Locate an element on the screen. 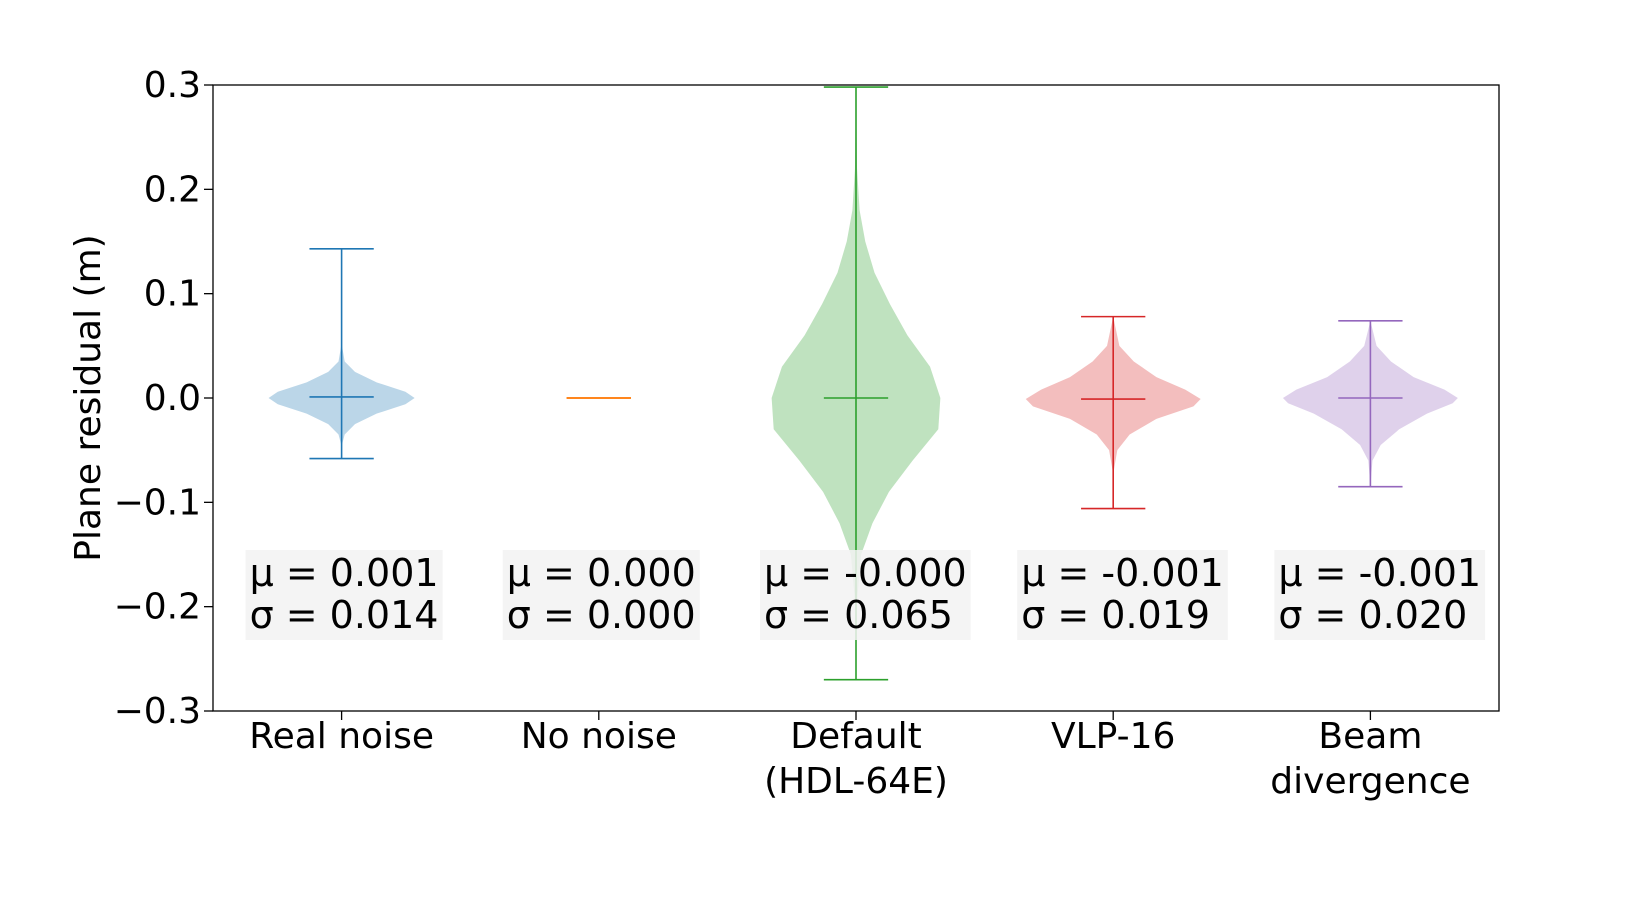 This screenshot has width=1631, height=905. y-tick-label: 0.1 is located at coordinates (172, 294).